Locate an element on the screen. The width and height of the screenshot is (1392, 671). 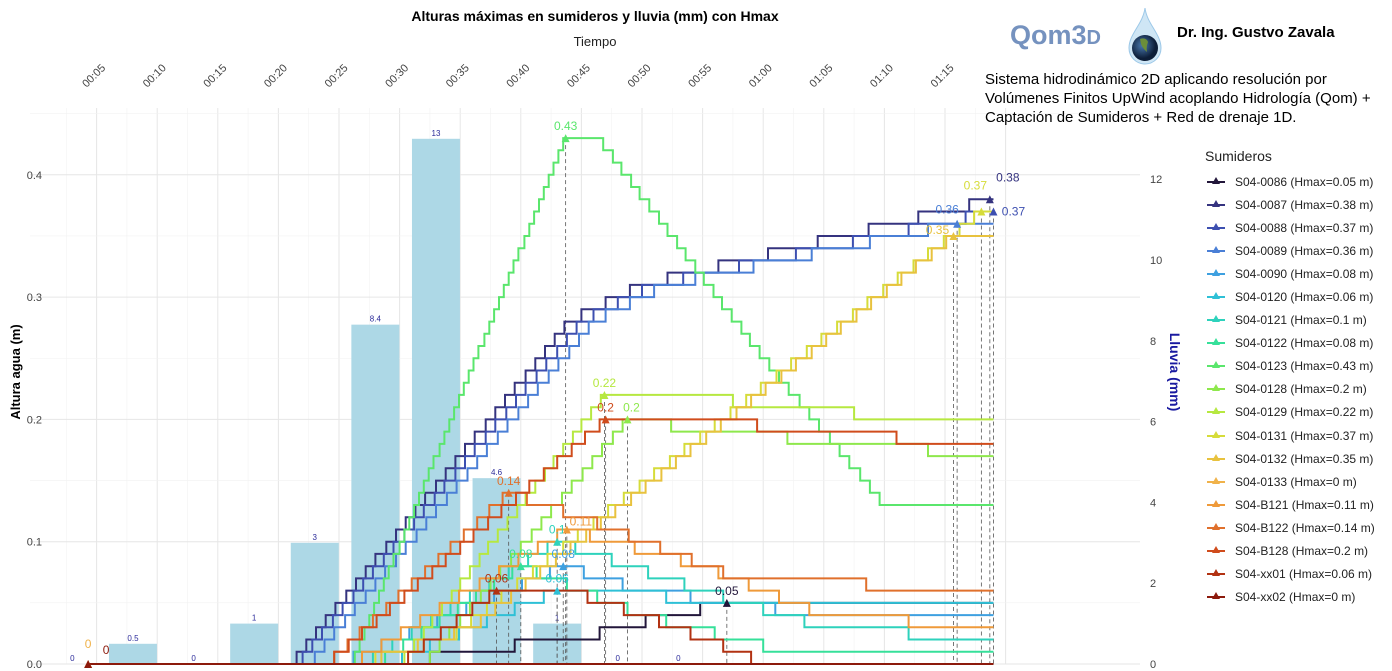
legend-label: S04-0121 (Hmax=0.1 m) is located at coordinates (1301, 320).